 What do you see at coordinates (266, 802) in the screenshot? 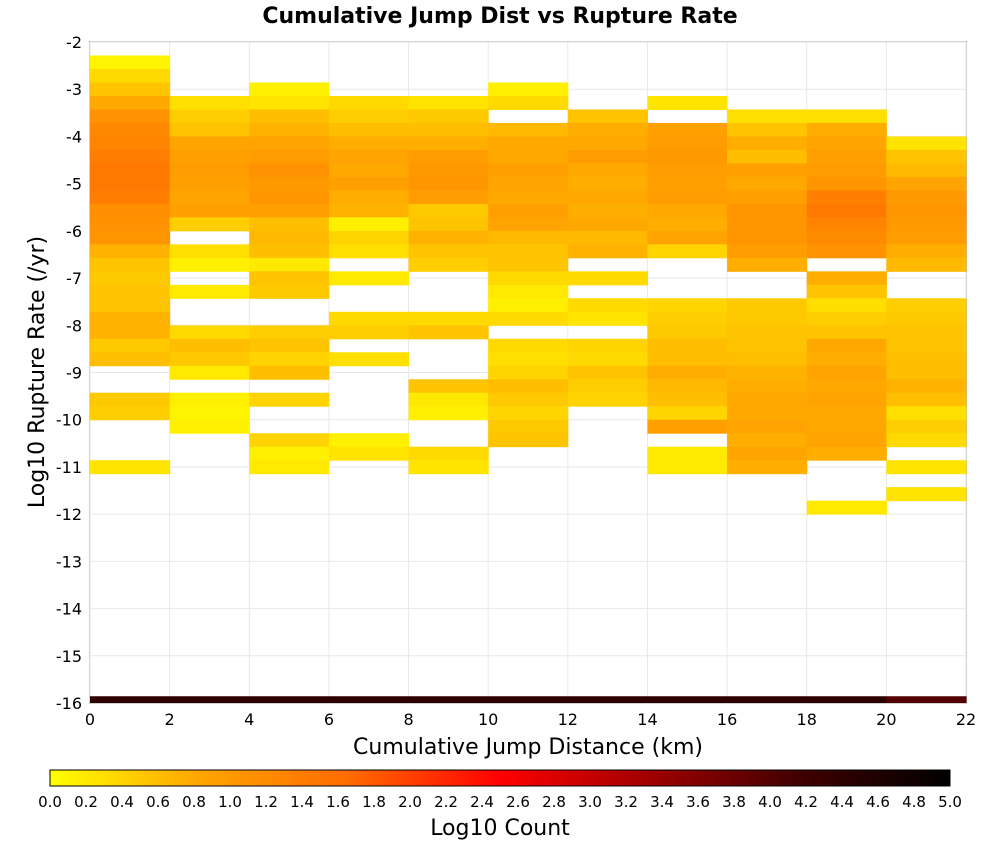
I see `colorbar-tick-label: 1.2` at bounding box center [266, 802].